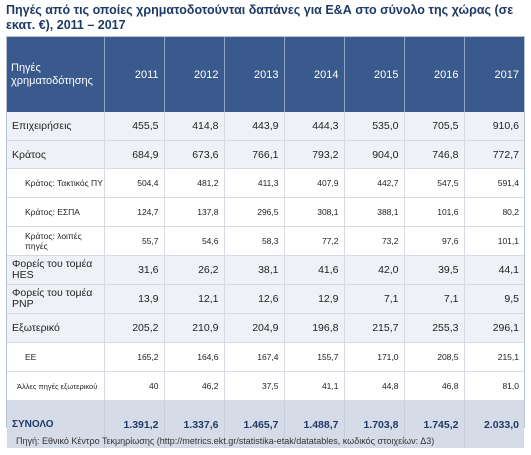  Describe the element at coordinates (254, 270) in the screenshot. I see `cell-value: 38,1` at that location.